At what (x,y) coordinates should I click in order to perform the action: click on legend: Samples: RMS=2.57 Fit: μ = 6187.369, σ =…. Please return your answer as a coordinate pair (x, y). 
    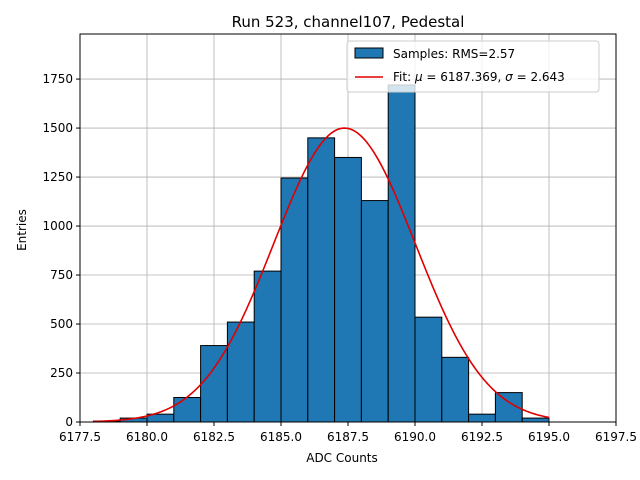
    Looking at the image, I should click on (473, 66).